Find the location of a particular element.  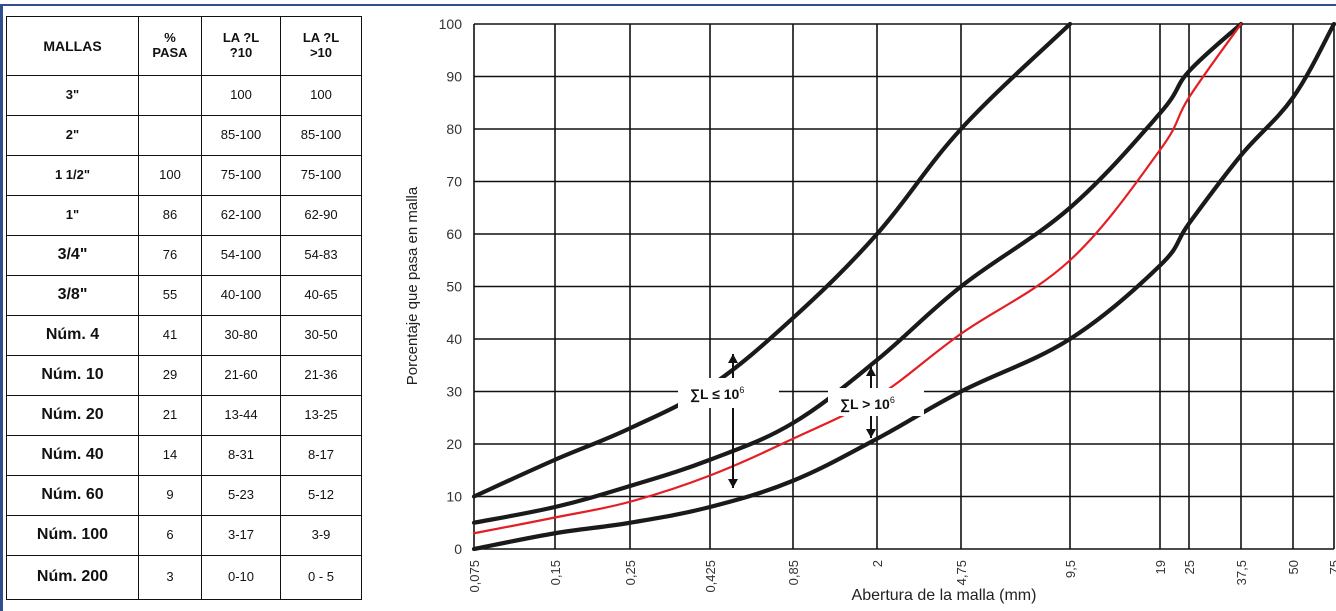

cell-pasa: 76 is located at coordinates (170, 255).